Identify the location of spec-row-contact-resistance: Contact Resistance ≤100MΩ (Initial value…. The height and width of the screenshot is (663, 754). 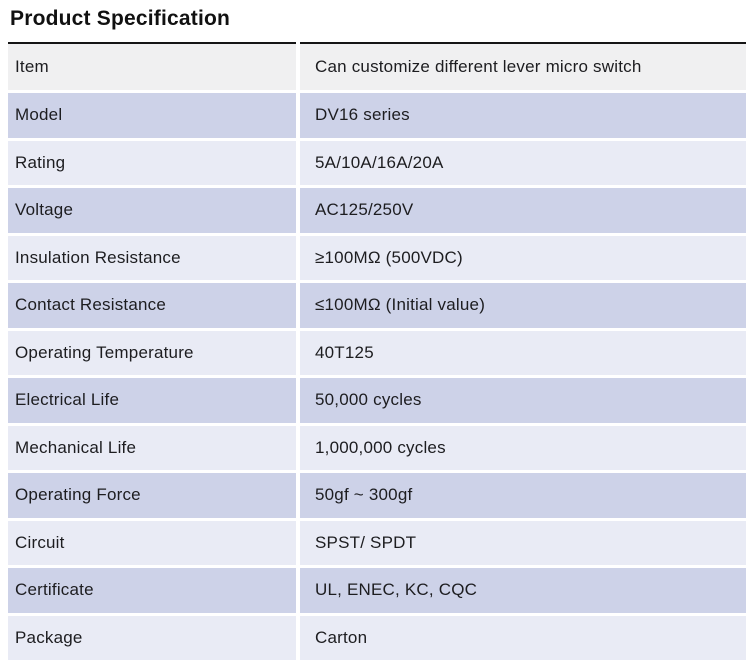
(377, 305).